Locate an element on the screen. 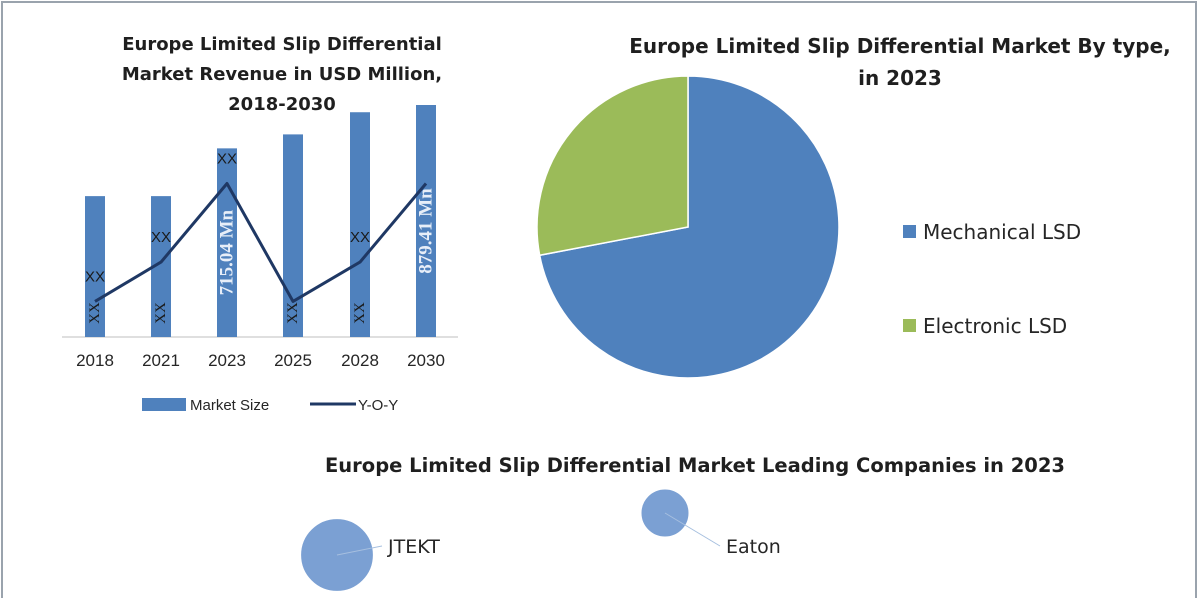 The height and width of the screenshot is (600, 1200). bar-2023 is located at coordinates (227, 242).